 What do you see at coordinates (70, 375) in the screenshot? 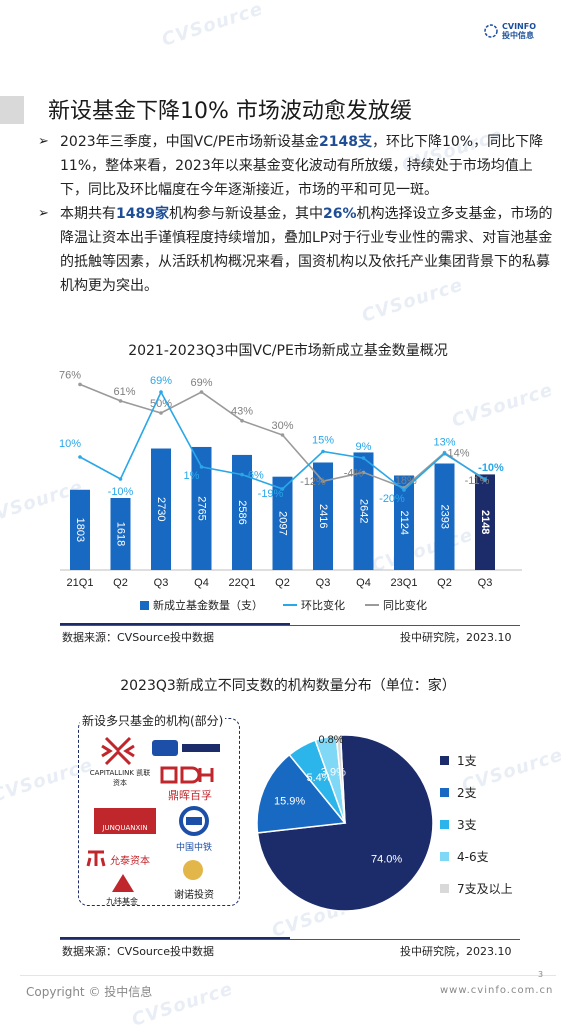
I see `yoy-label: 76%` at bounding box center [70, 375].